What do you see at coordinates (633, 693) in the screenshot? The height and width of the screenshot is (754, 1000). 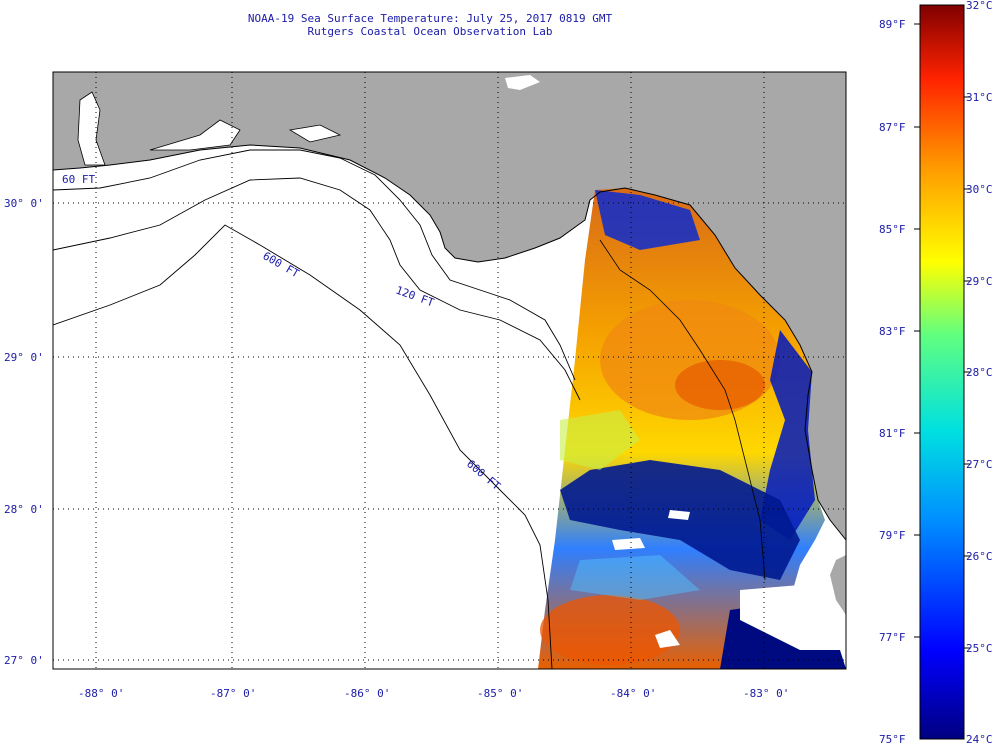 I see `lon-label-84: -84° 0'` at bounding box center [633, 693].